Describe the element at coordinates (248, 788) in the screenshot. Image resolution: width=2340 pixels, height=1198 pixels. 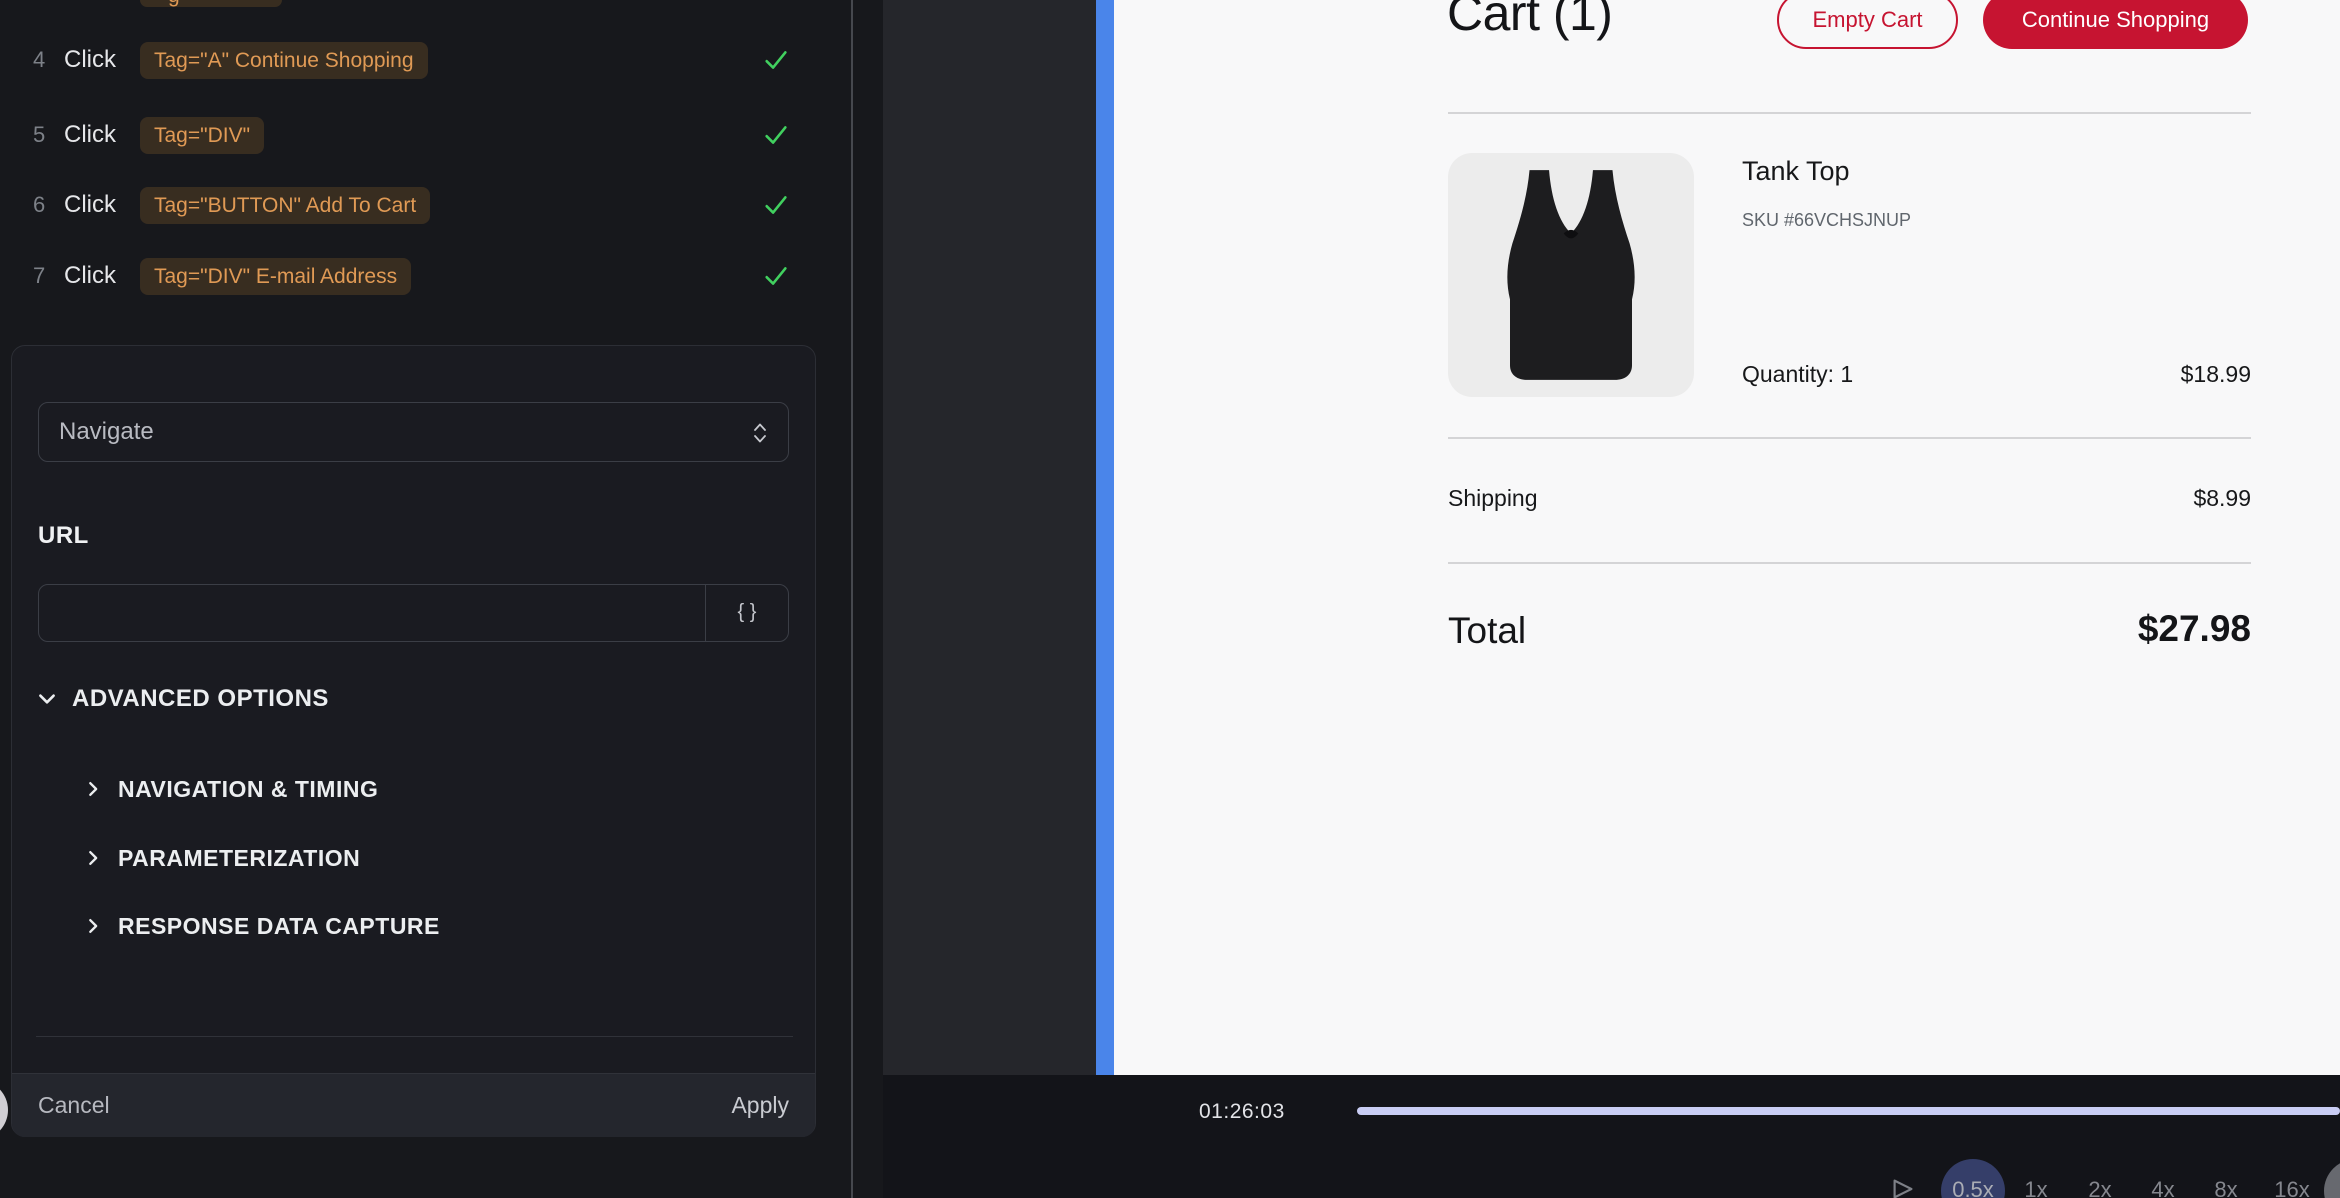
I see `section-label: NAVIGATION & TIMING` at that location.